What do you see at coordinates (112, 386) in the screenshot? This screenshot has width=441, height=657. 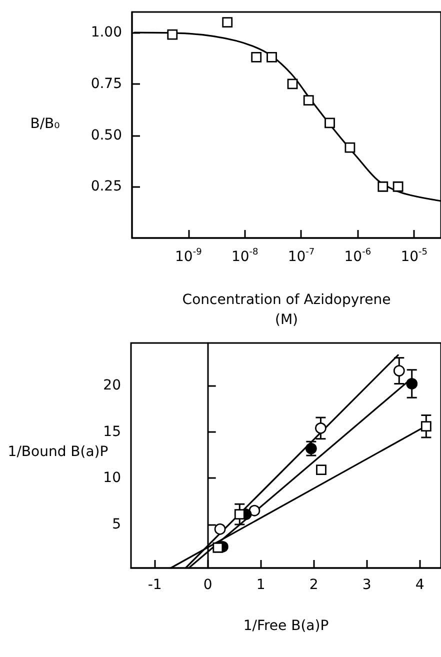 I see `y-tick-label: 20` at bounding box center [112, 386].